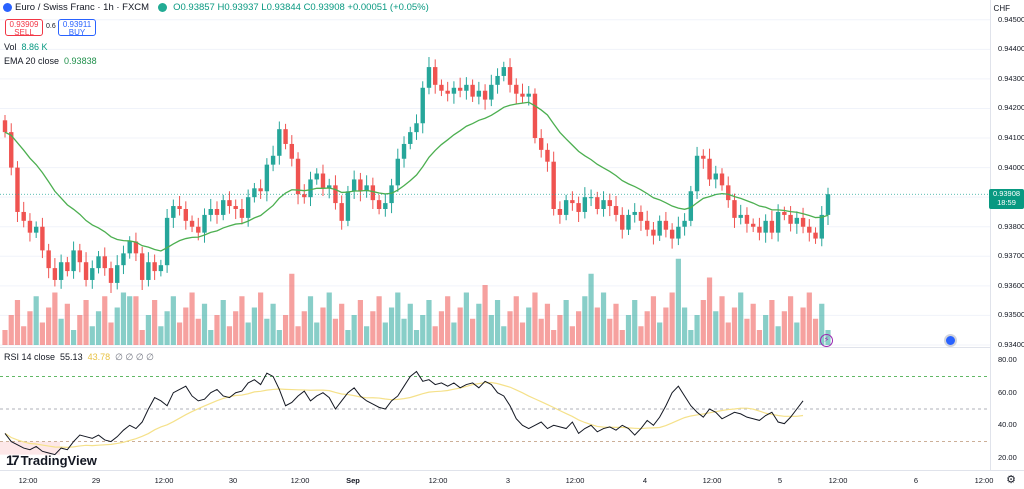 The height and width of the screenshot is (489, 1024). I want to click on market-status-icon, so click(163, 7).